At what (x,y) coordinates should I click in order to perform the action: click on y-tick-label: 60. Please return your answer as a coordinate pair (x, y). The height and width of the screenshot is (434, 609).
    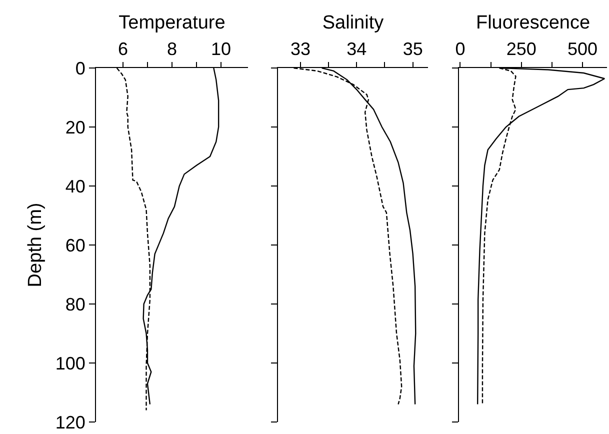
    Looking at the image, I should click on (75, 245).